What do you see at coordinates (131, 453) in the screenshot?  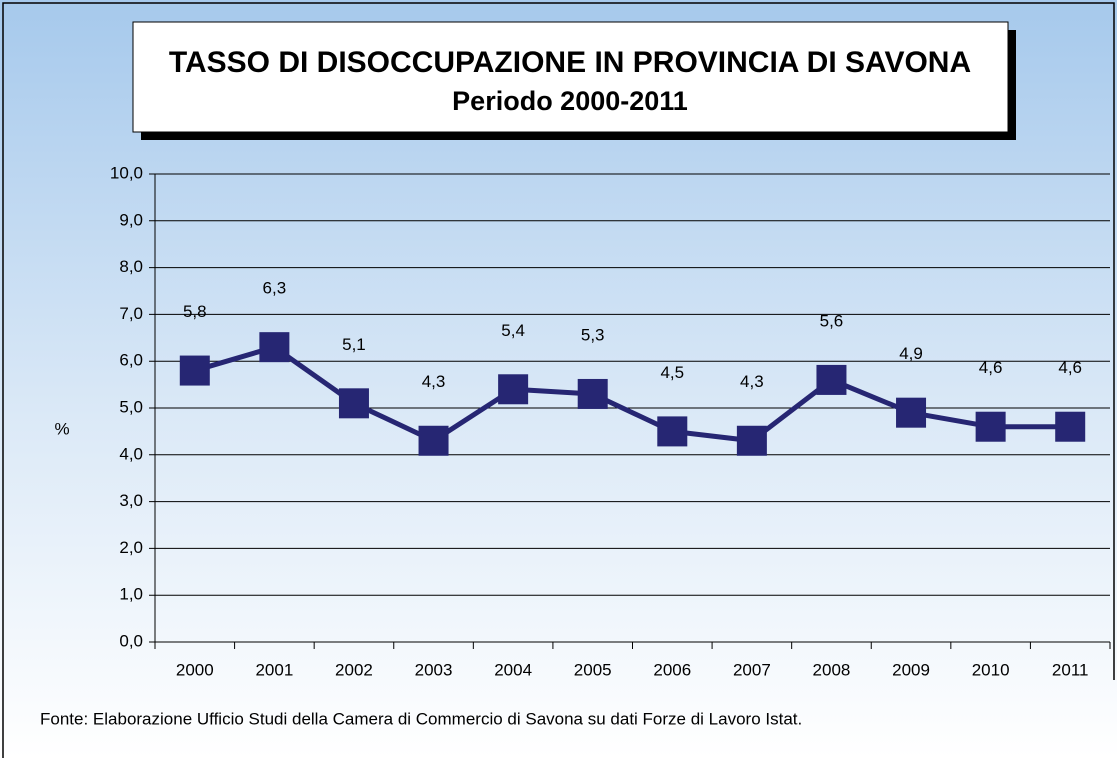 I see `y-tick-label: 4,0` at bounding box center [131, 453].